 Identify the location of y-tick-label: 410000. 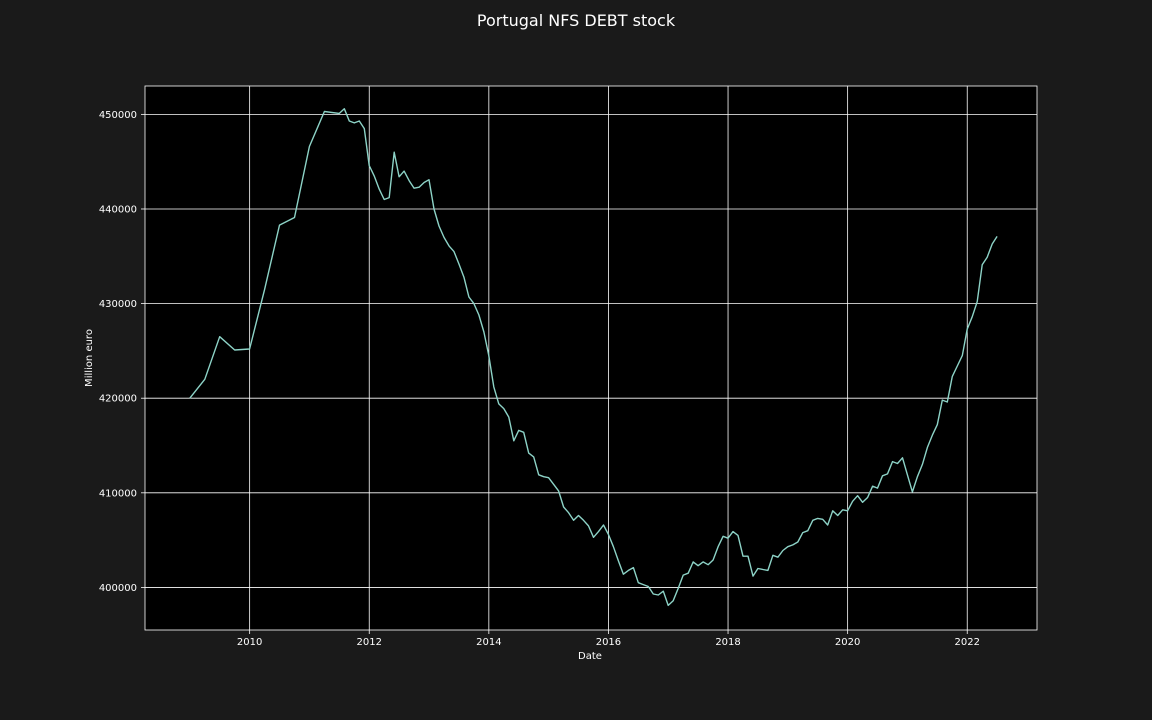
(118, 493).